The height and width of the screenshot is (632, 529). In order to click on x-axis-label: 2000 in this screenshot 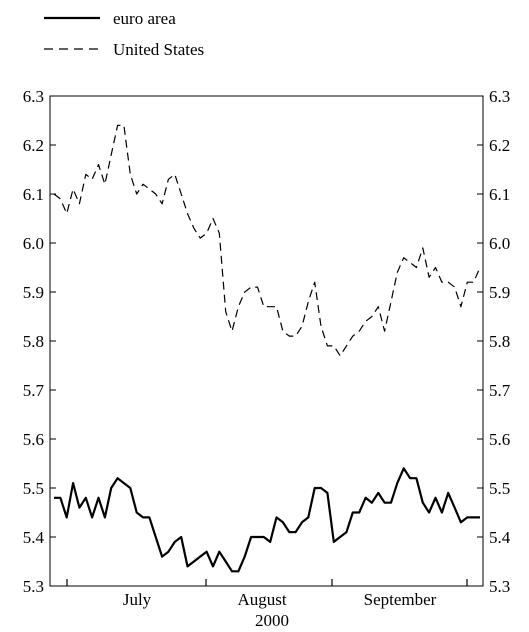, I will do `click(272, 620)`.